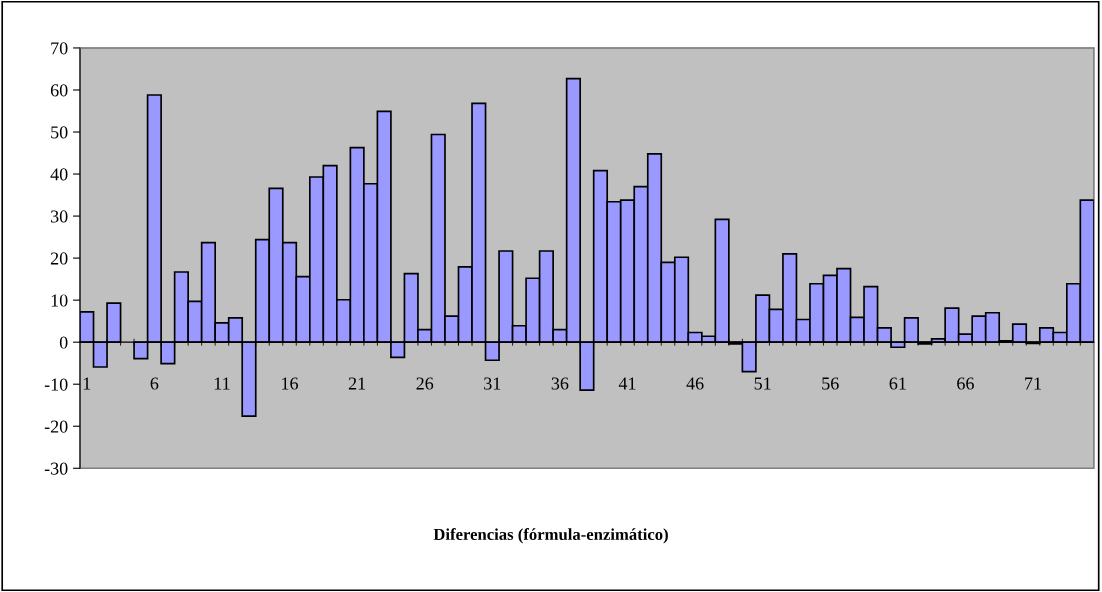 This screenshot has height=592, width=1102. Describe the element at coordinates (627, 383) in the screenshot. I see `x-tick-label: 41` at that location.